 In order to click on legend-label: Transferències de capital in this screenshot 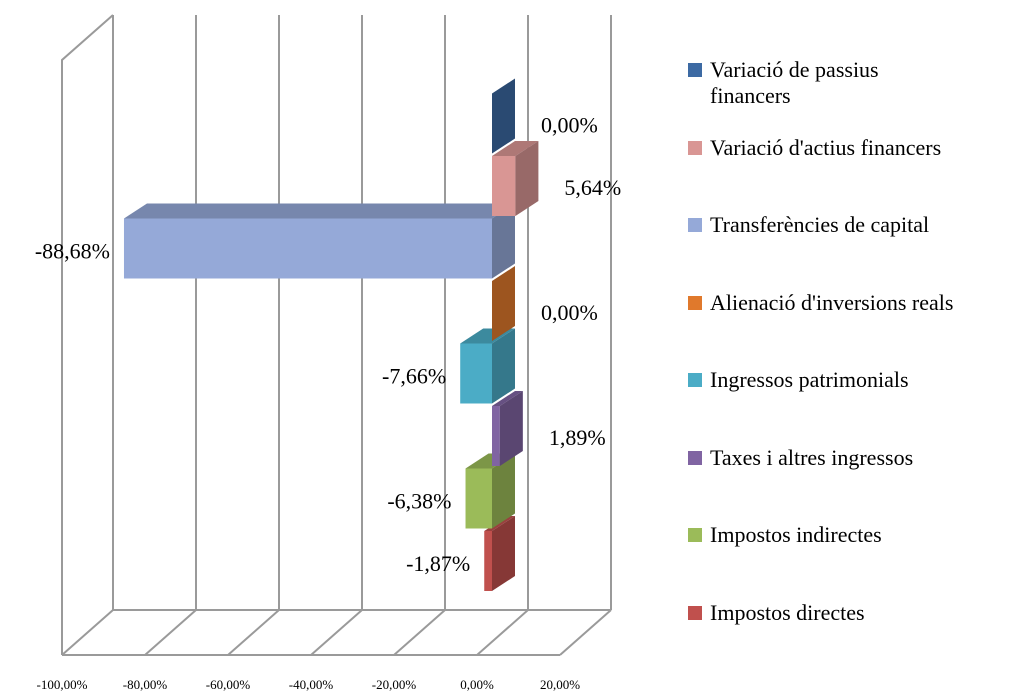, I will do `click(820, 224)`.